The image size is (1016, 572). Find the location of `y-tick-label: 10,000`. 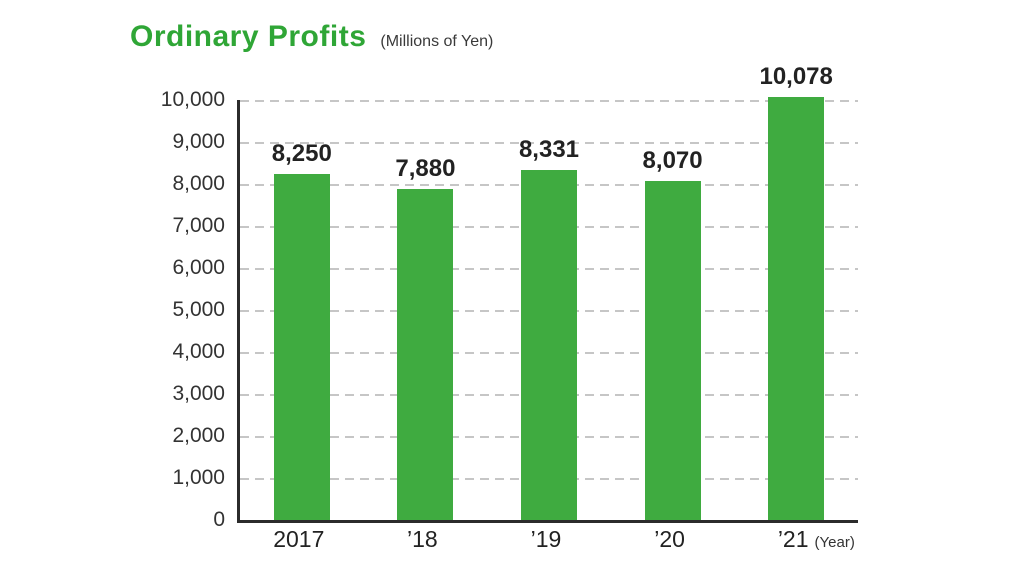

y-tick-label: 10,000 is located at coordinates (192, 99).